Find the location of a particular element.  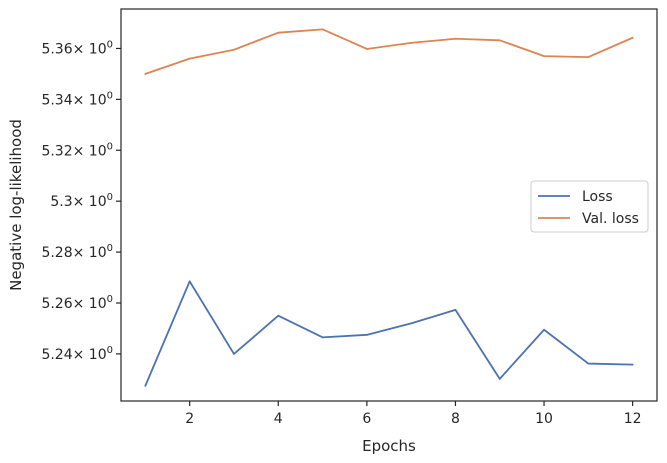

y-tick-label: 5.3× 100 is located at coordinates (81, 201).